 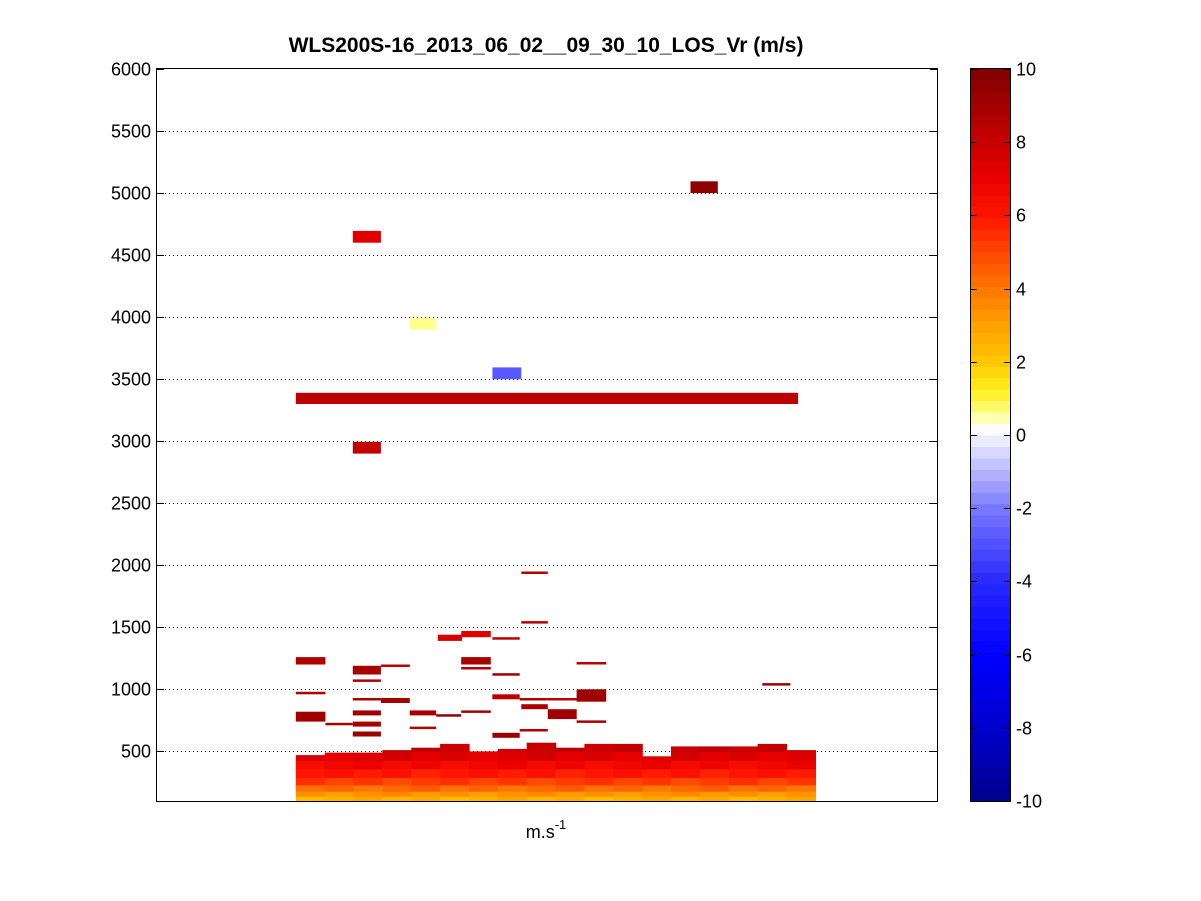 I want to click on y-tick-label: 5500, so click(x=131, y=132).